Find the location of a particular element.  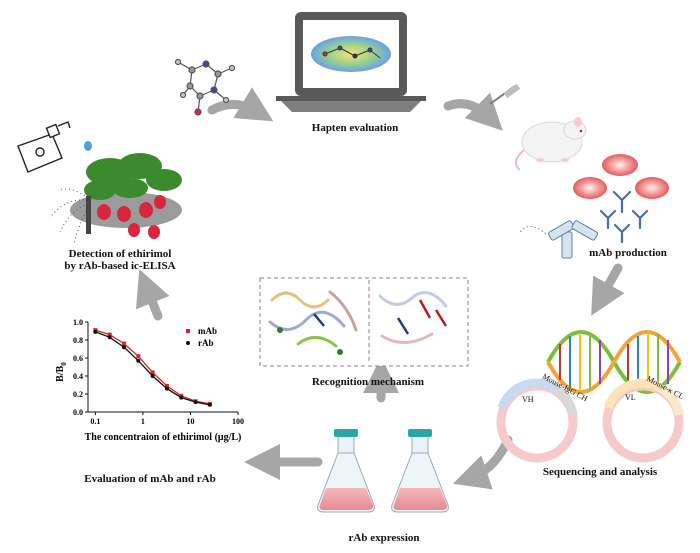

label-detection-line1: Detection of ethirimol is located at coordinates (120, 254).